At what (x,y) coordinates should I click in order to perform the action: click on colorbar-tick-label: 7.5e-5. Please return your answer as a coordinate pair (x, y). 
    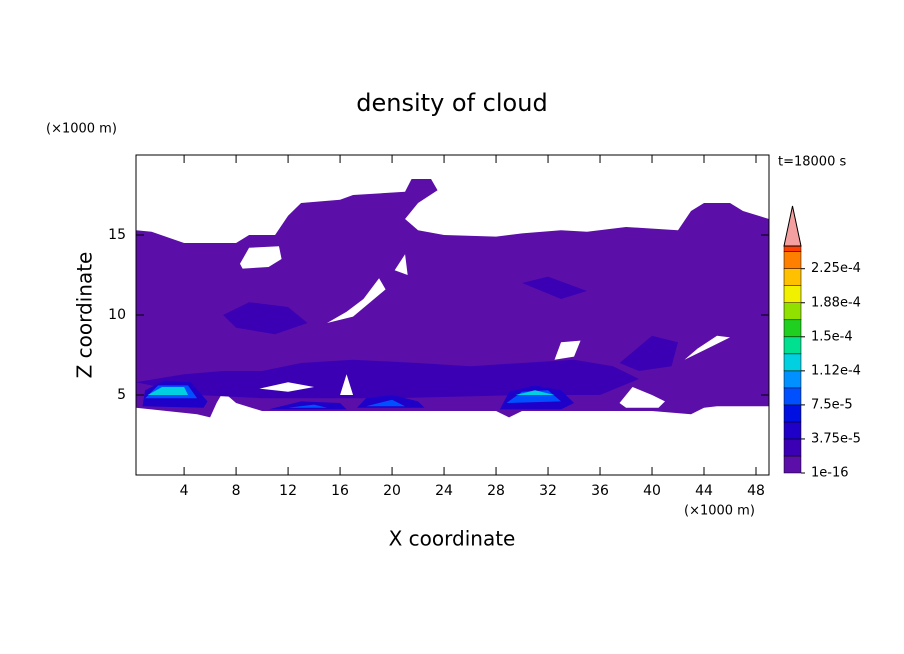
    Looking at the image, I should click on (832, 404).